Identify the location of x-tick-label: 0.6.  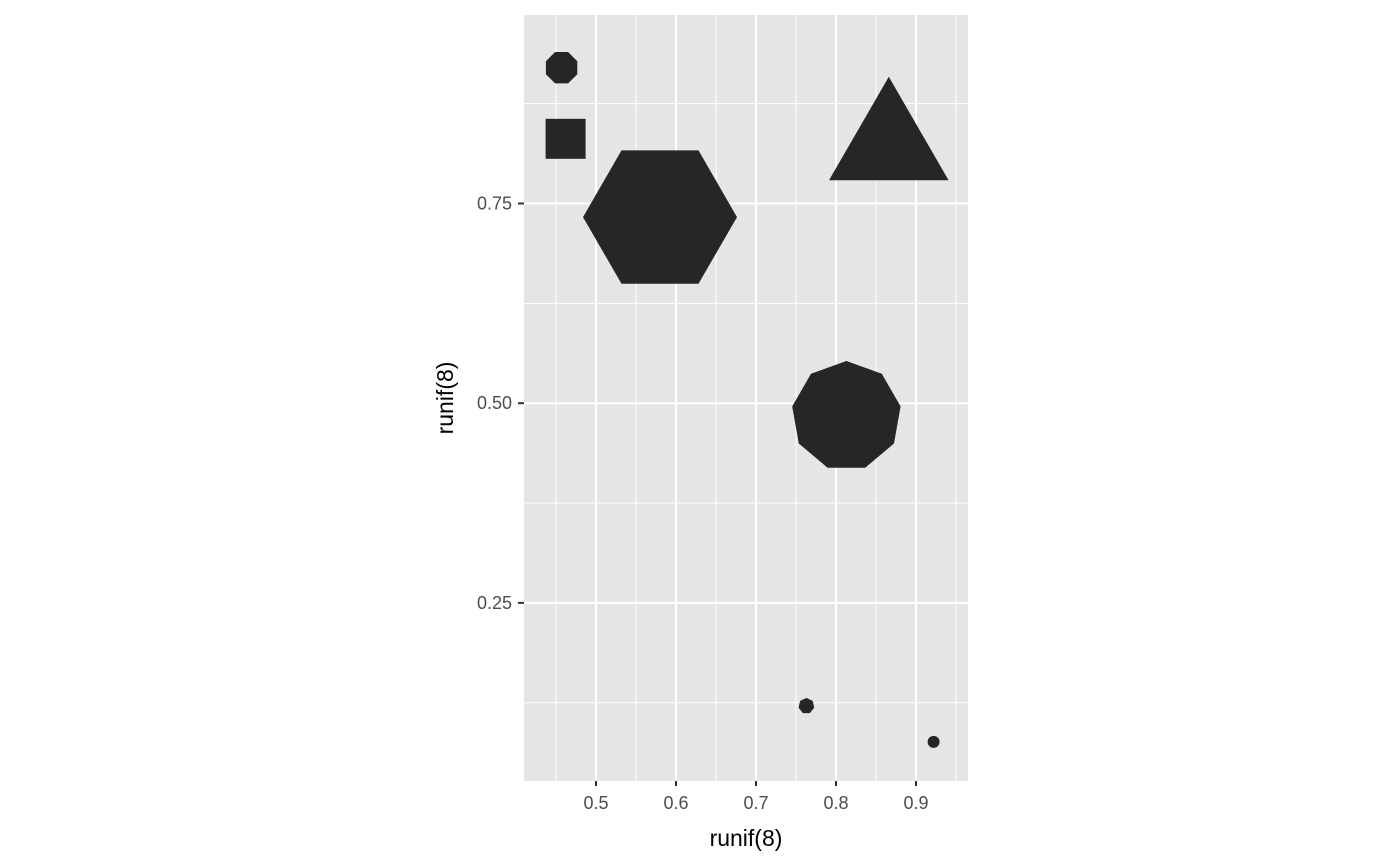
(675, 803).